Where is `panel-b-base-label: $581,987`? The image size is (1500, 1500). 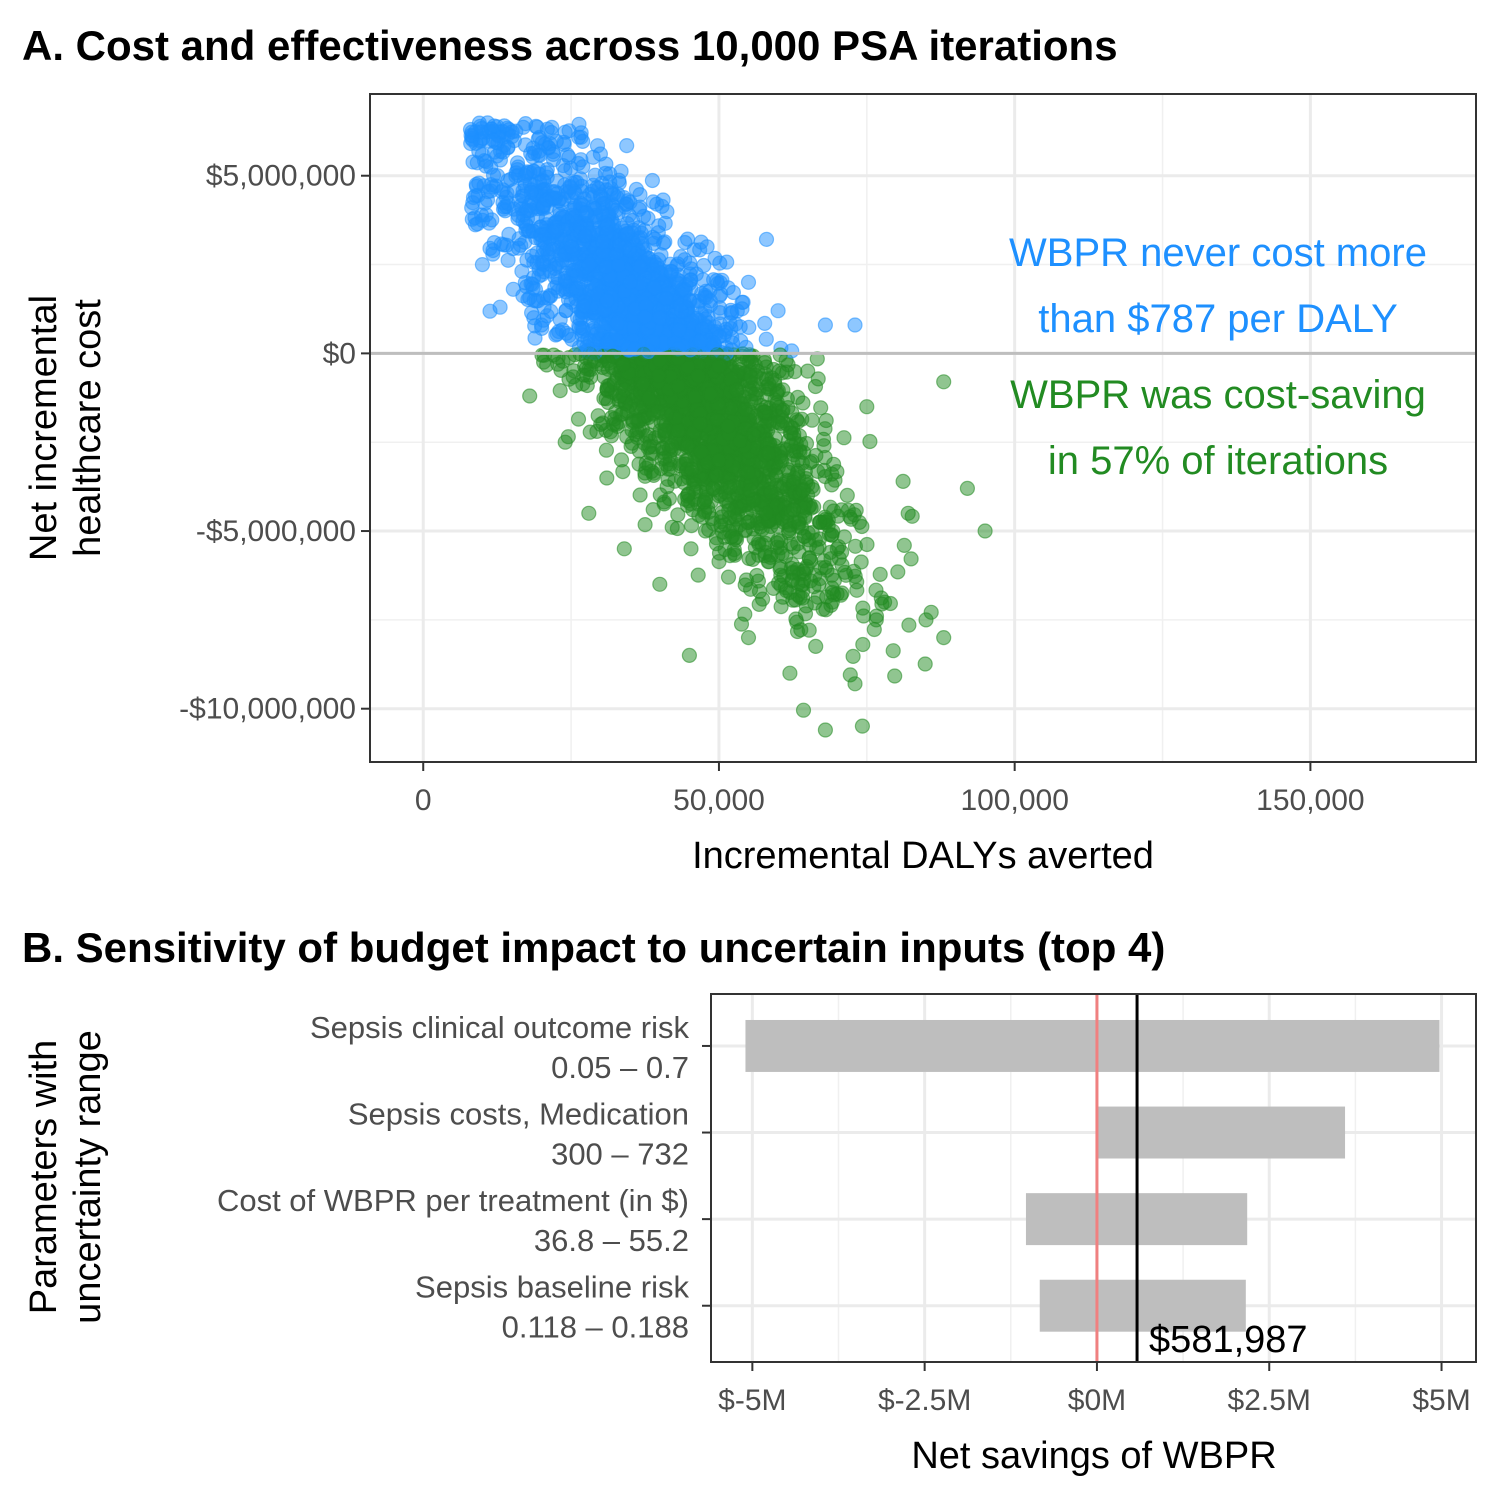 panel-b-base-label: $581,987 is located at coordinates (1228, 1340).